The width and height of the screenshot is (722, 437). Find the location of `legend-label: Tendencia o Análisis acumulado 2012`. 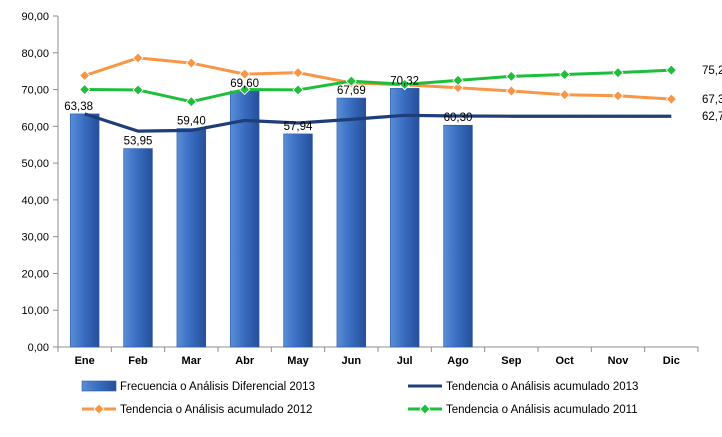

legend-label: Tendencia o Análisis acumulado 2012 is located at coordinates (216, 410).